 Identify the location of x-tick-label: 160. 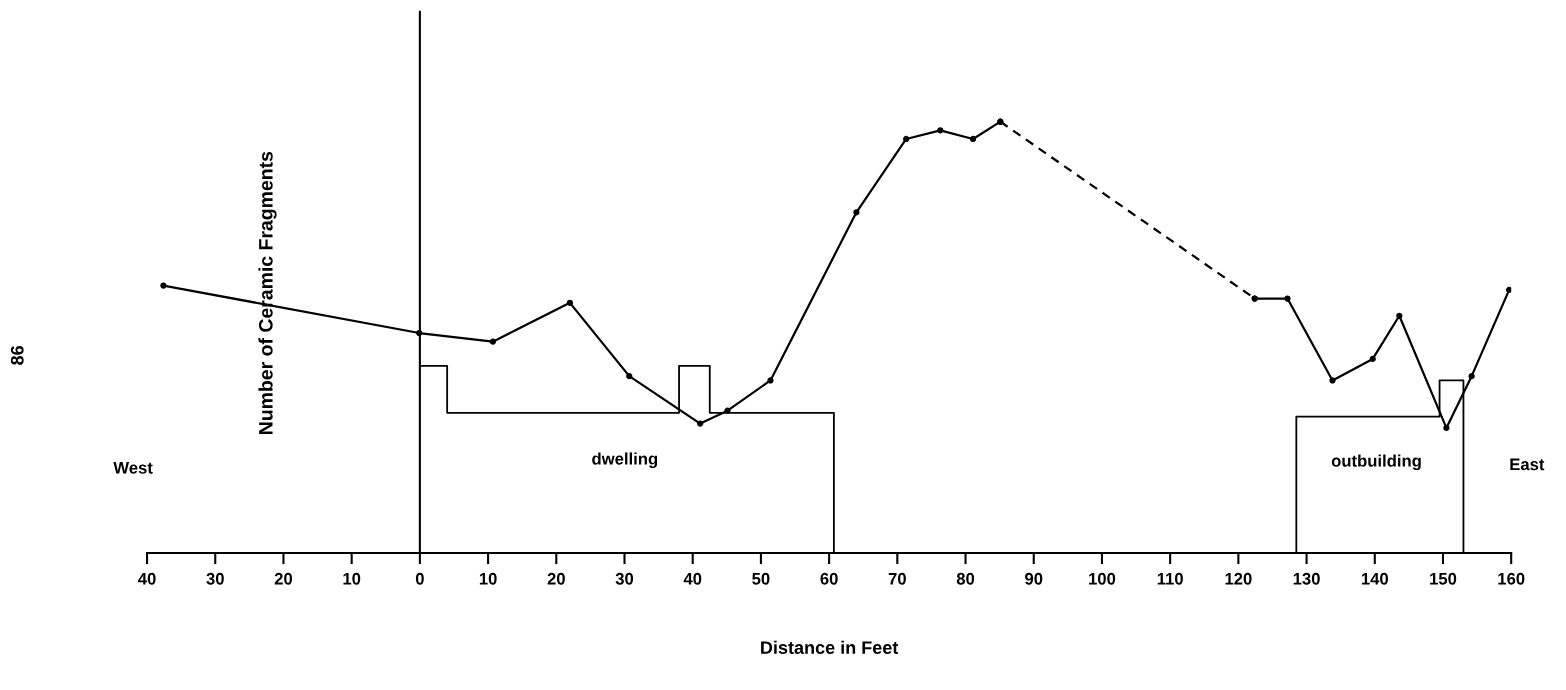
(1511, 578).